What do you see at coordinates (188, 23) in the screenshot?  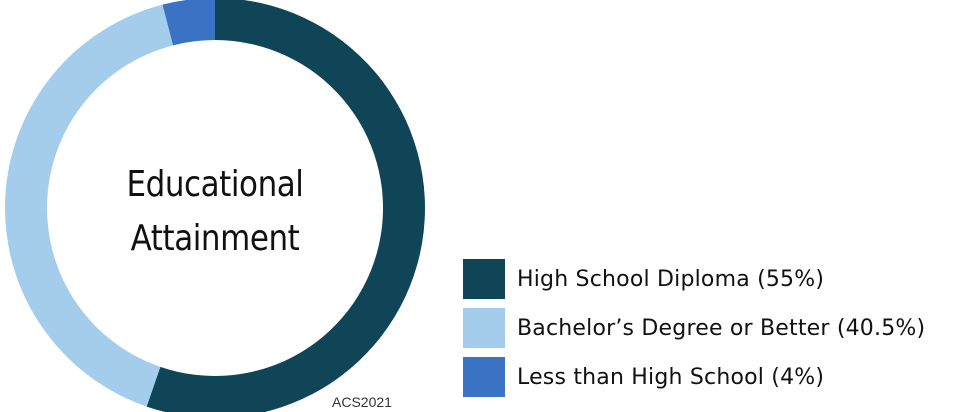 I see `donut-slice-less-than-high-school` at bounding box center [188, 23].